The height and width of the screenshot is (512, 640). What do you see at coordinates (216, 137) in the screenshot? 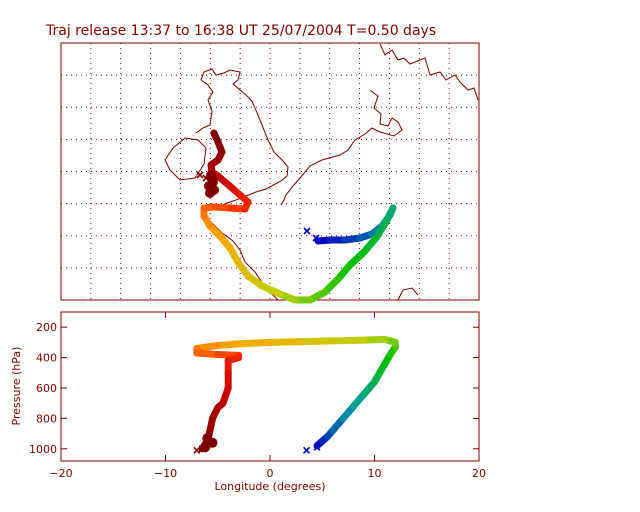
I see `map-traj-segment` at bounding box center [216, 137].